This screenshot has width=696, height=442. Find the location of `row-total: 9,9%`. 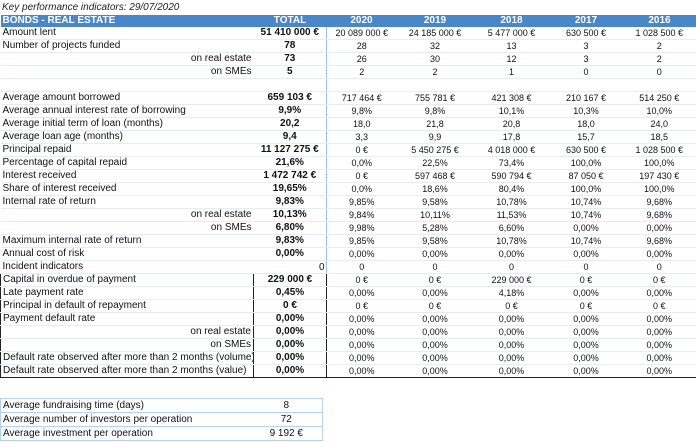

row-total: 9,9% is located at coordinates (290, 111).